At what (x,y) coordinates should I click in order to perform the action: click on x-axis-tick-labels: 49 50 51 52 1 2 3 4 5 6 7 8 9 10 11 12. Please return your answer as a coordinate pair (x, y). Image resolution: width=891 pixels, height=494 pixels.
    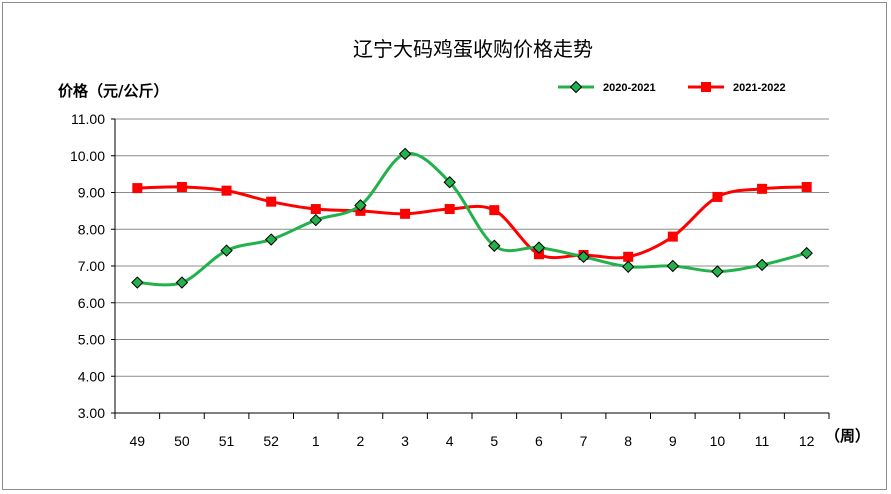
    Looking at the image, I should click on (472, 441).